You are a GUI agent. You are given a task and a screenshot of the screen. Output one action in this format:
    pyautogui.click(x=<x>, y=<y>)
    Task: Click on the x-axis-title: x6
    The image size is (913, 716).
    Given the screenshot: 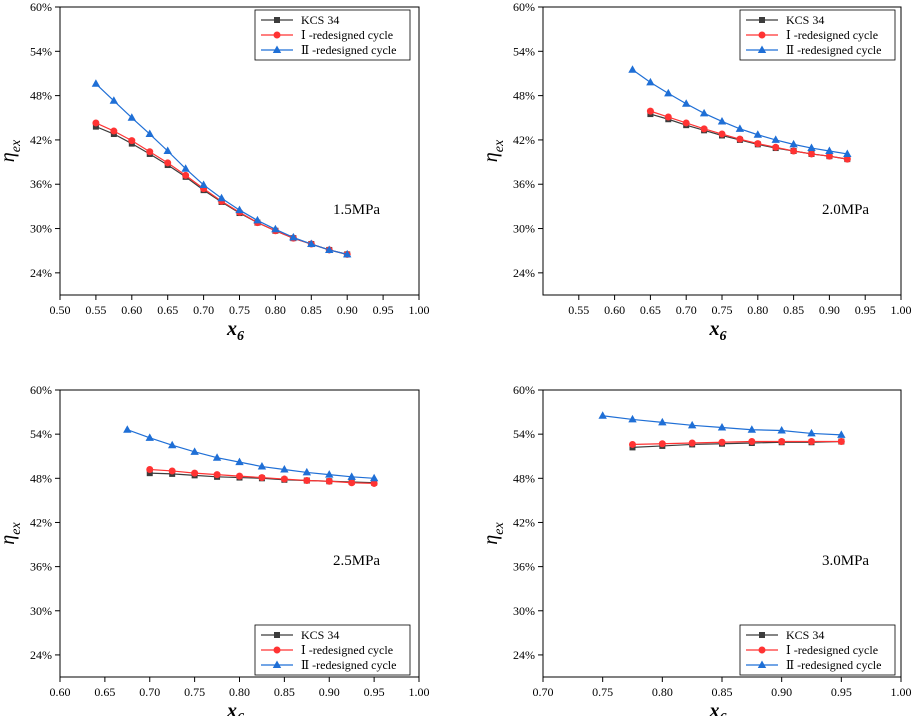 What is the action you would take?
    pyautogui.click(x=235, y=331)
    